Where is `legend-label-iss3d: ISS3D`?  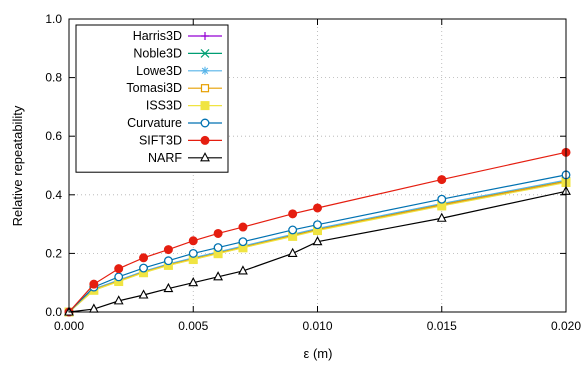
legend-label-iss3d: ISS3D is located at coordinates (164, 106).